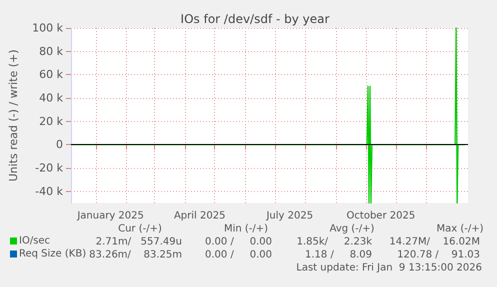  What do you see at coordinates (352, 229) in the screenshot?
I see `text: Avg (-/+)` at bounding box center [352, 229].